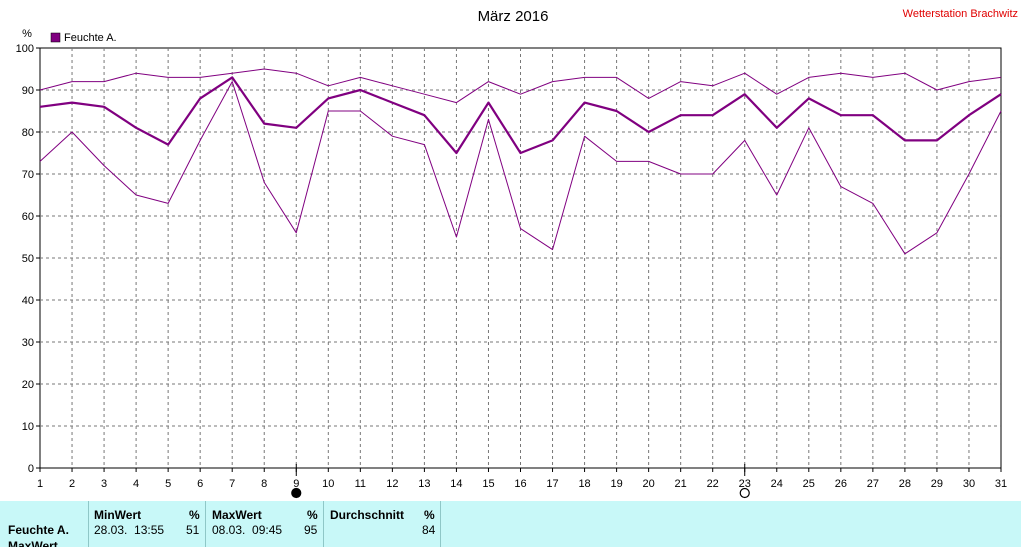 The width and height of the screenshot is (1021, 547). Describe the element at coordinates (72, 484) in the screenshot. I see `x-tick-label: 2` at that location.